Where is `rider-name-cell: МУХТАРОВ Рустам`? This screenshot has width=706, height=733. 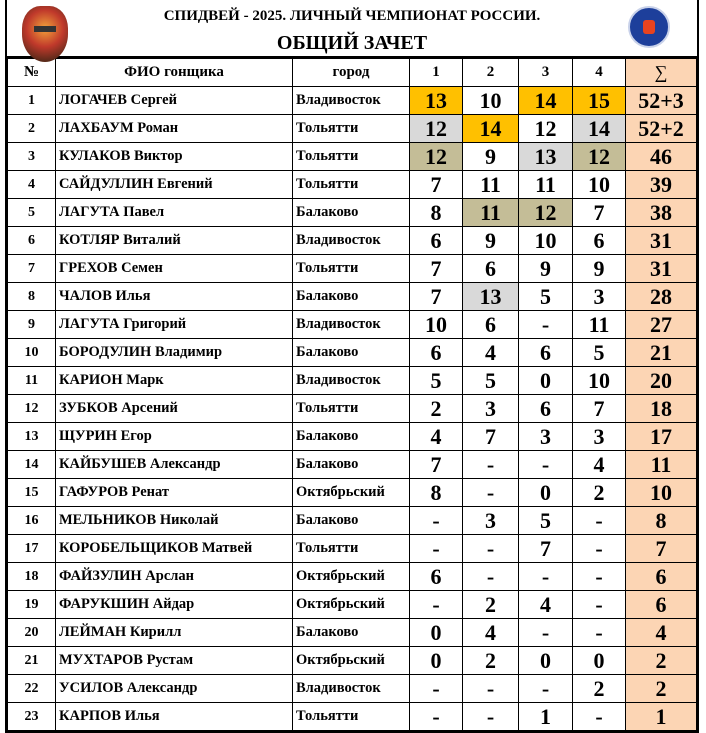
rider-name-cell: МУХТАРОВ Рустам is located at coordinates (174, 660).